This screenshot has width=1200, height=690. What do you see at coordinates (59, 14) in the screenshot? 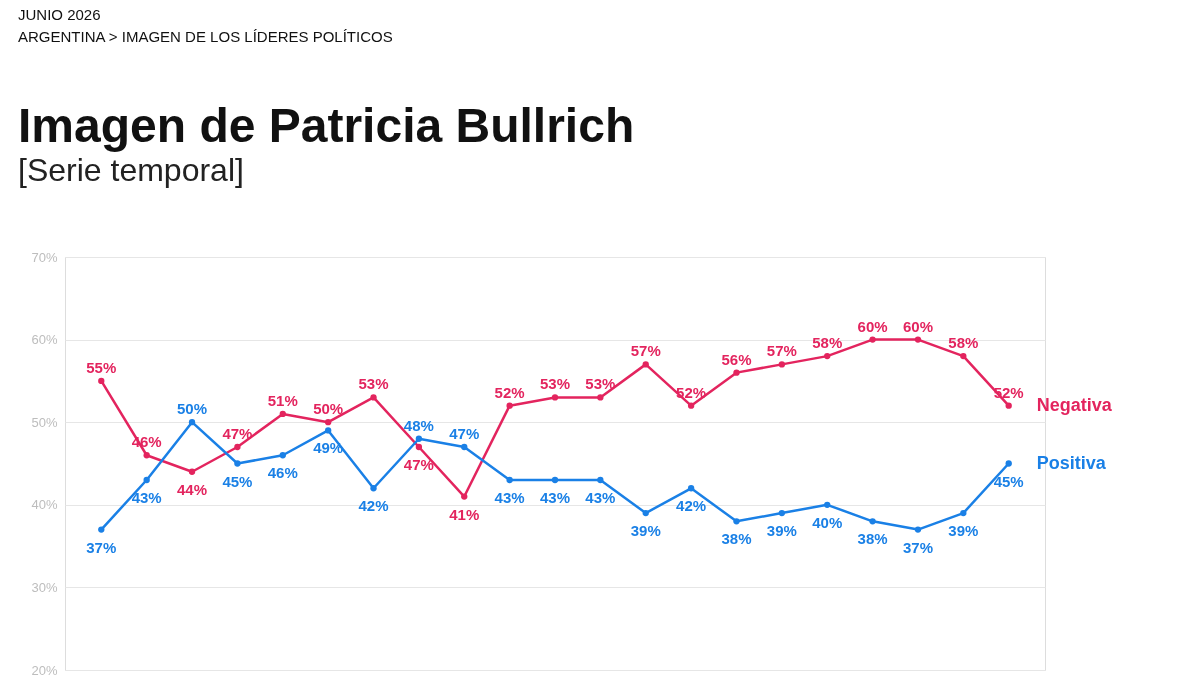
I see `text: JUNIO 2026` at bounding box center [59, 14].